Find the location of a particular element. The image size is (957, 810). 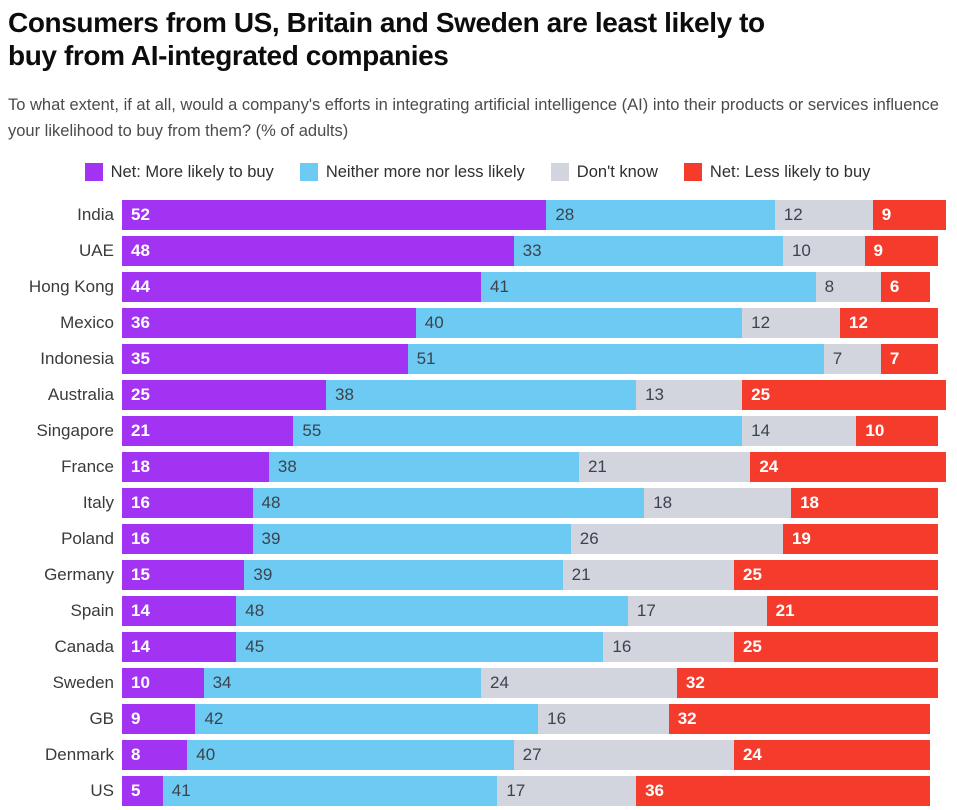

chart-row-indonesia: Indonesia 35 51 7 7 is located at coordinates (473, 359).